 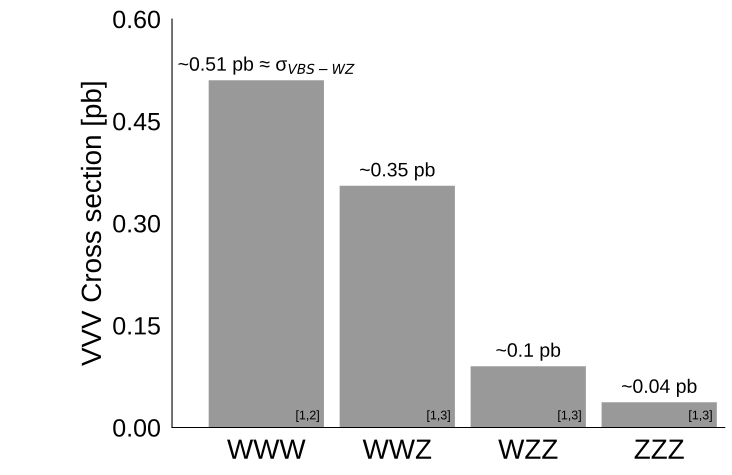 I want to click on data-label: ~0.51 pb ≈ σ$_{VBS−WZ}$, so click(x=266, y=65).